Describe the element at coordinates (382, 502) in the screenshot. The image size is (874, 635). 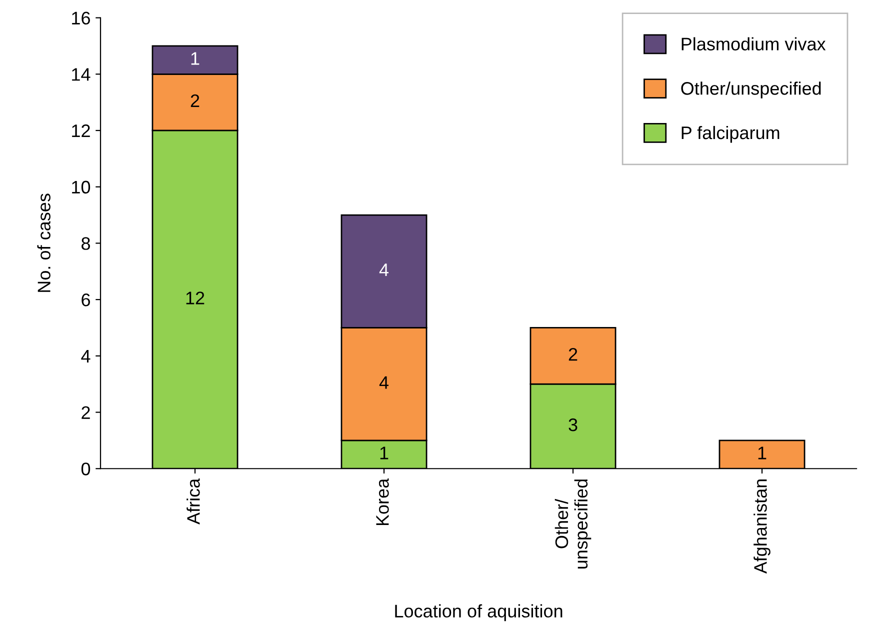
I see `x-tick-label: Korea` at that location.